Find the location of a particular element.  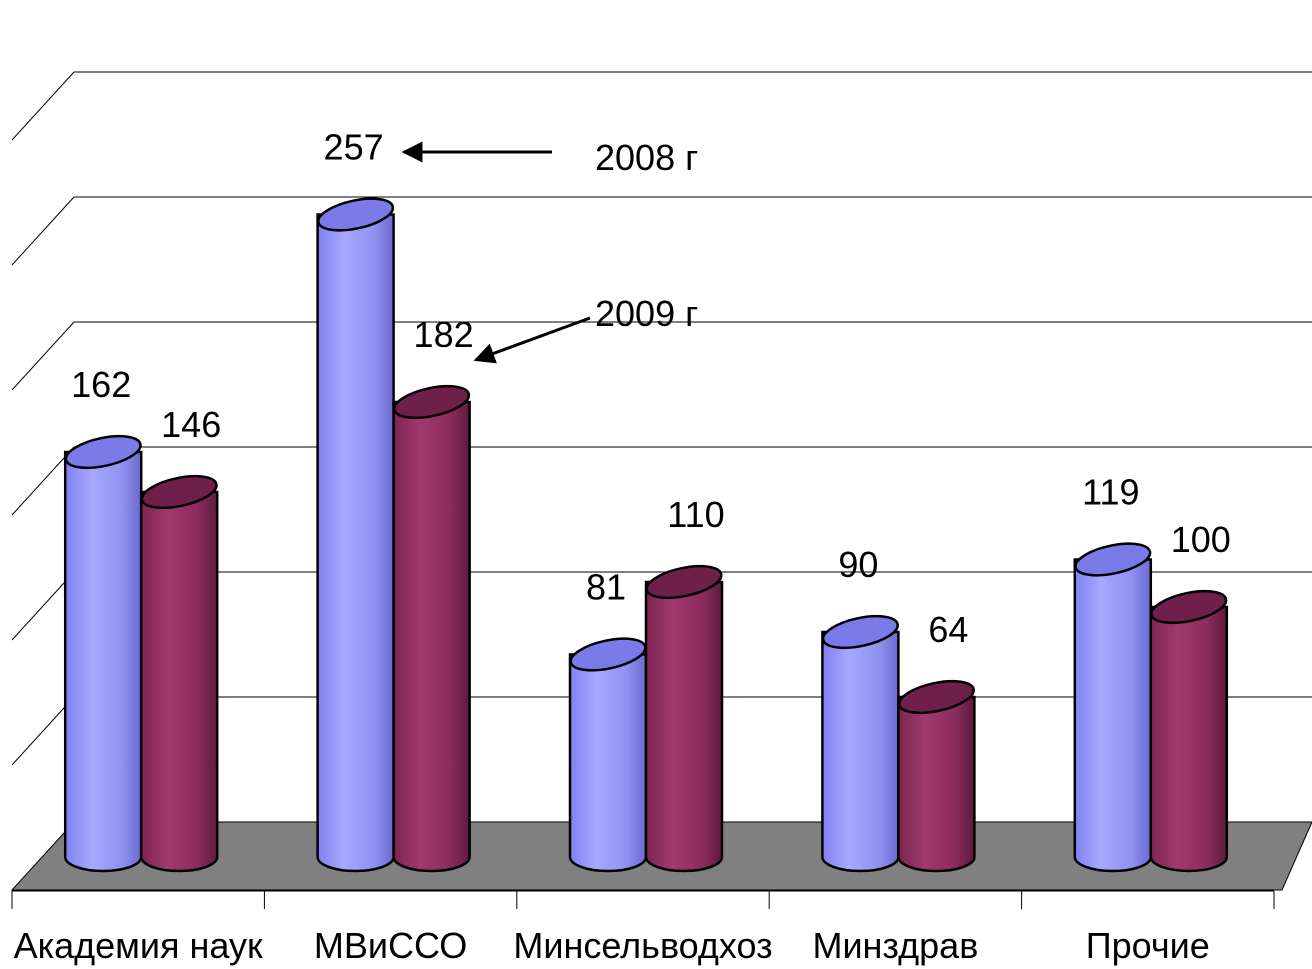

data-label: 100 is located at coordinates (1201, 539).